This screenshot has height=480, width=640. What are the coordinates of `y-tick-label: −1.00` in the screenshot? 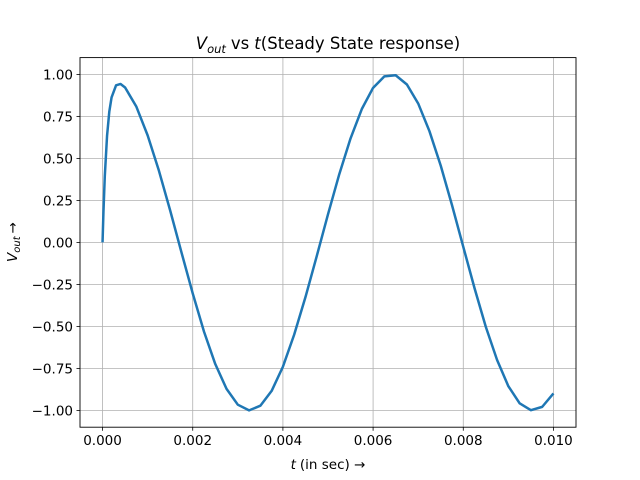 It's located at (52, 411).